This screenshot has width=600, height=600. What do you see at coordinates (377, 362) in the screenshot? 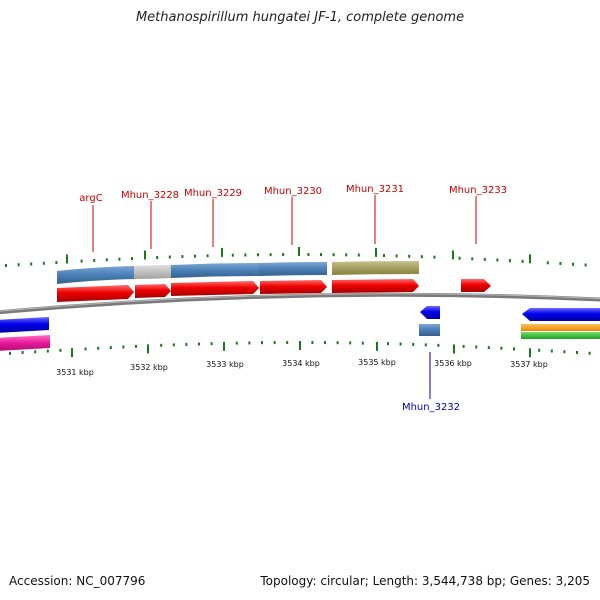
I see `scale-label-3535: 3535 kbp` at bounding box center [377, 362].